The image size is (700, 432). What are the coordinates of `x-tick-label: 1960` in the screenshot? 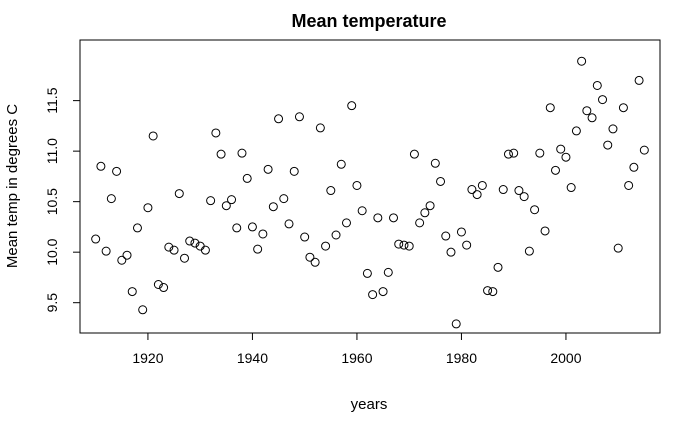 It's located at (356, 358).